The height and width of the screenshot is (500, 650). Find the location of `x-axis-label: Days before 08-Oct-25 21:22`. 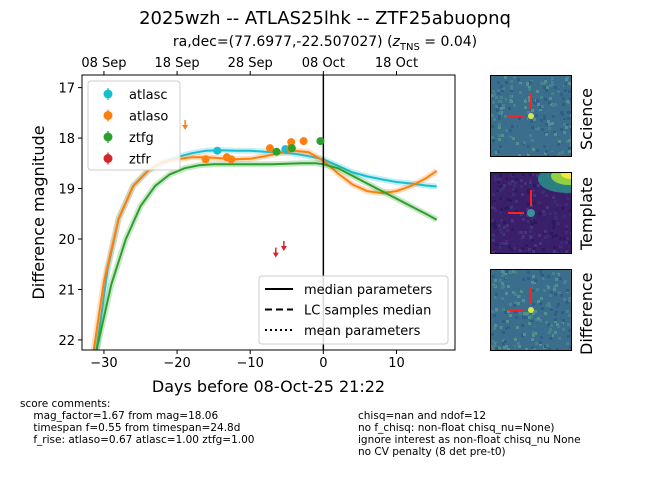

x-axis-label: Days before 08-Oct-25 21:22 is located at coordinates (268, 386).